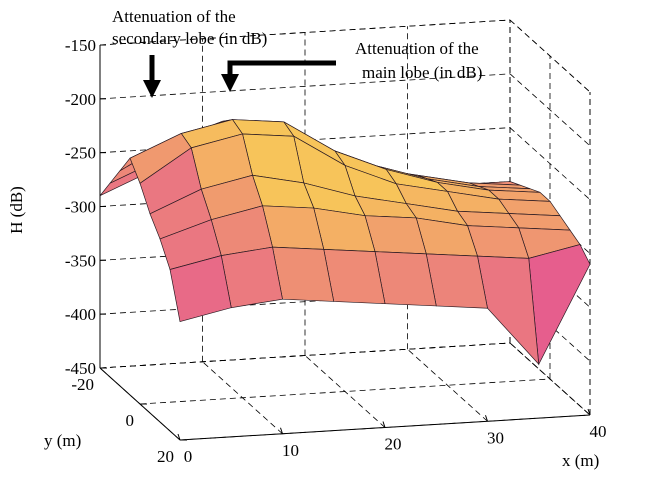 The height and width of the screenshot is (477, 660). Describe the element at coordinates (422, 72) in the screenshot. I see `annotation: main lobe (in dB)` at that location.